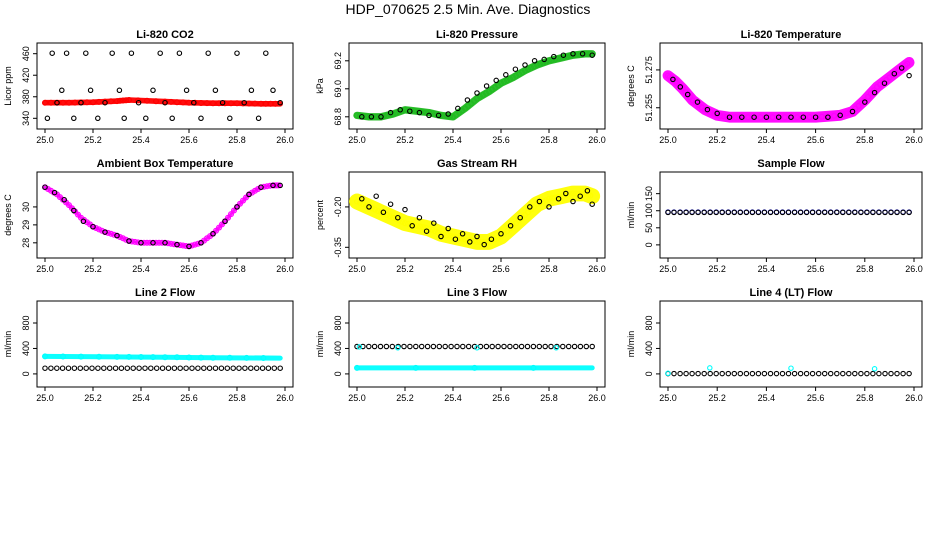 This screenshot has height=540, width=936. What do you see at coordinates (26, 225) in the screenshot?
I see `y-tick-label: 29` at bounding box center [26, 225].